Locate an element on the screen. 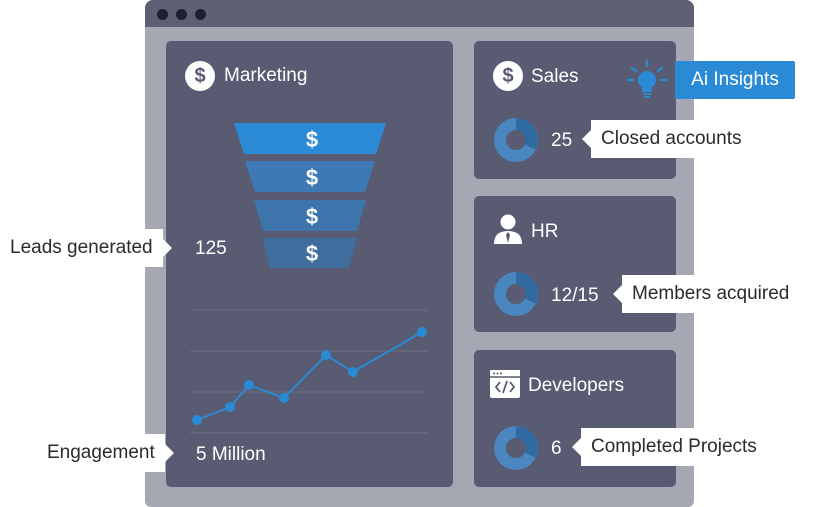 The width and height of the screenshot is (819, 507). leads-generated-callout: Leads generated is located at coordinates (86, 248).